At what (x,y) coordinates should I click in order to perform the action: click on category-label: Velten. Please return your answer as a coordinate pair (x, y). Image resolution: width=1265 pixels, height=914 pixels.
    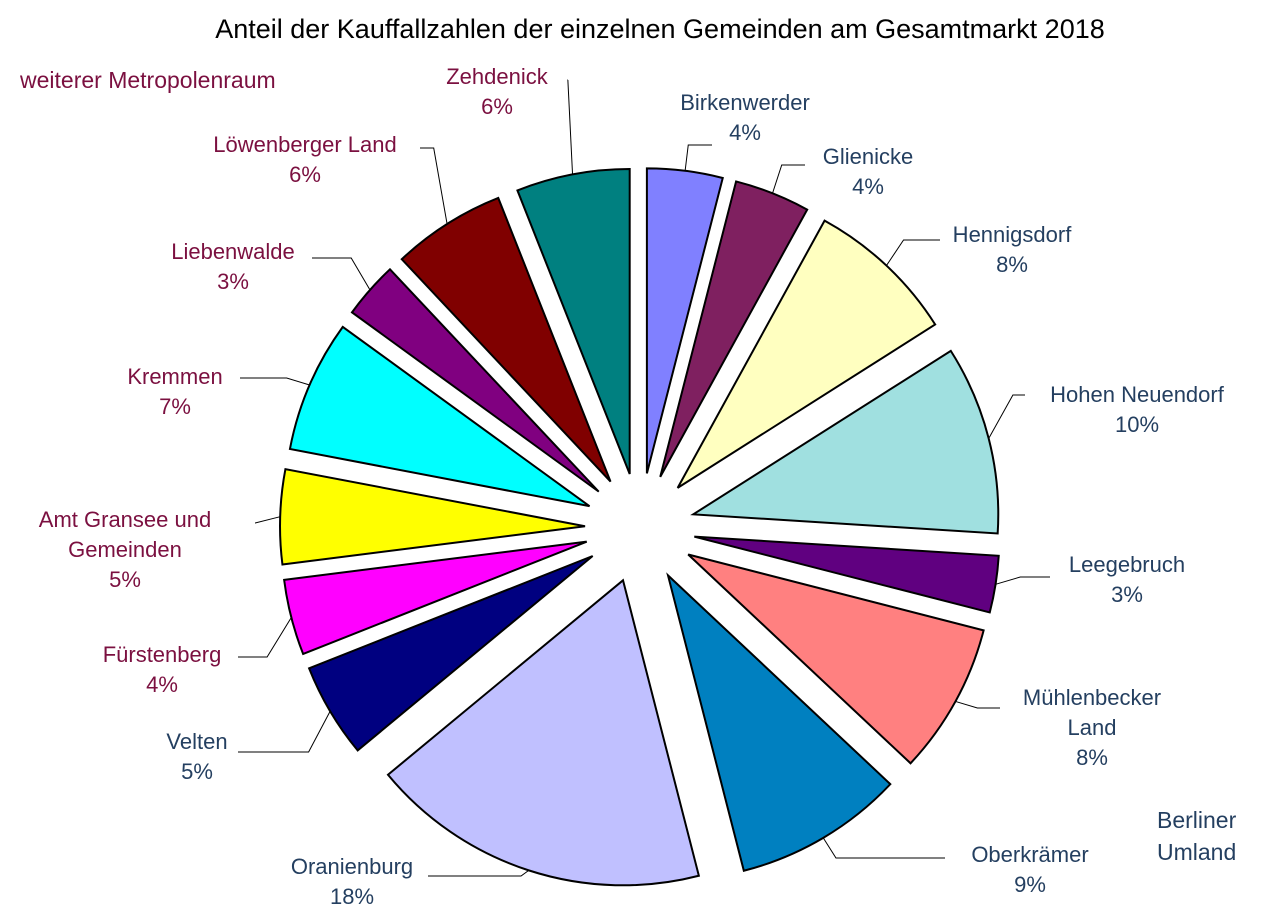
    Looking at the image, I should click on (197, 741).